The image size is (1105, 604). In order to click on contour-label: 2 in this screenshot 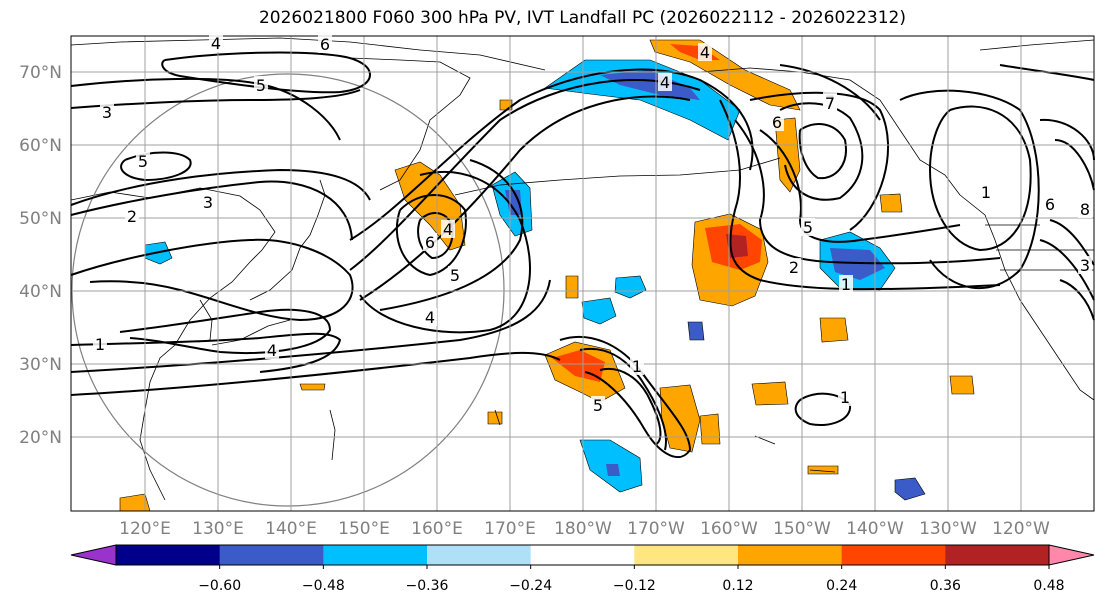, I will do `click(132, 216)`.